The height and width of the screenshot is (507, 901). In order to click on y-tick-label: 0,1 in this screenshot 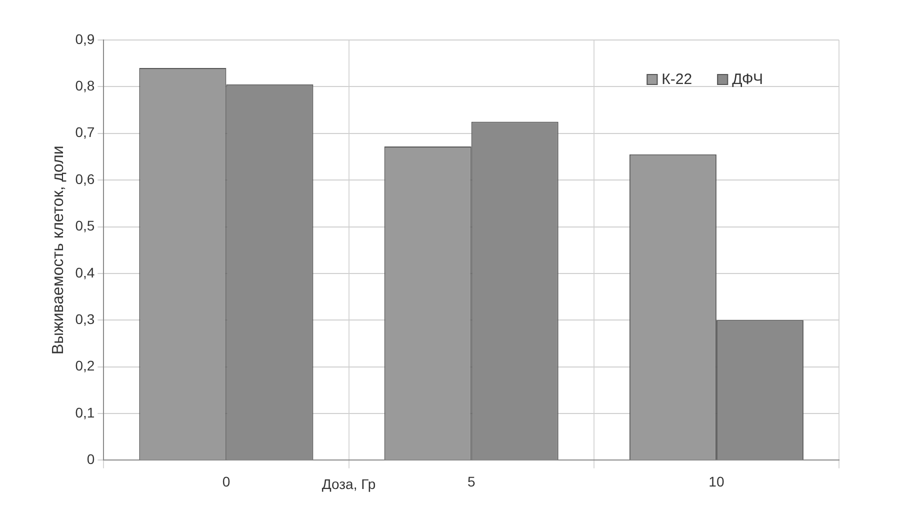, I will do `click(85, 412)`.